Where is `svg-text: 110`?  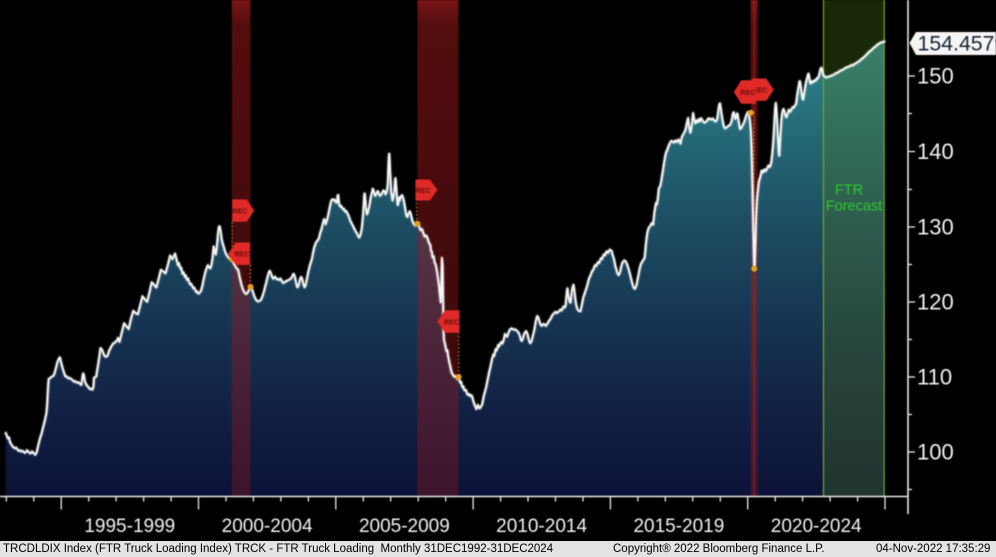 svg-text: 110 is located at coordinates (934, 377).